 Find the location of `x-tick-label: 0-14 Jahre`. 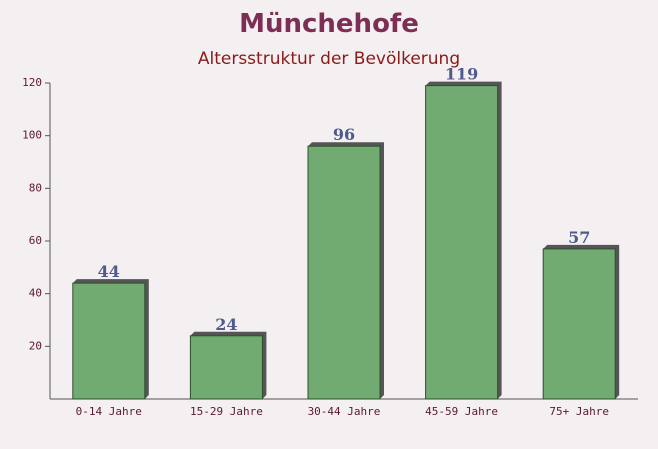

x-tick-label: 0-14 Jahre is located at coordinates (109, 411).